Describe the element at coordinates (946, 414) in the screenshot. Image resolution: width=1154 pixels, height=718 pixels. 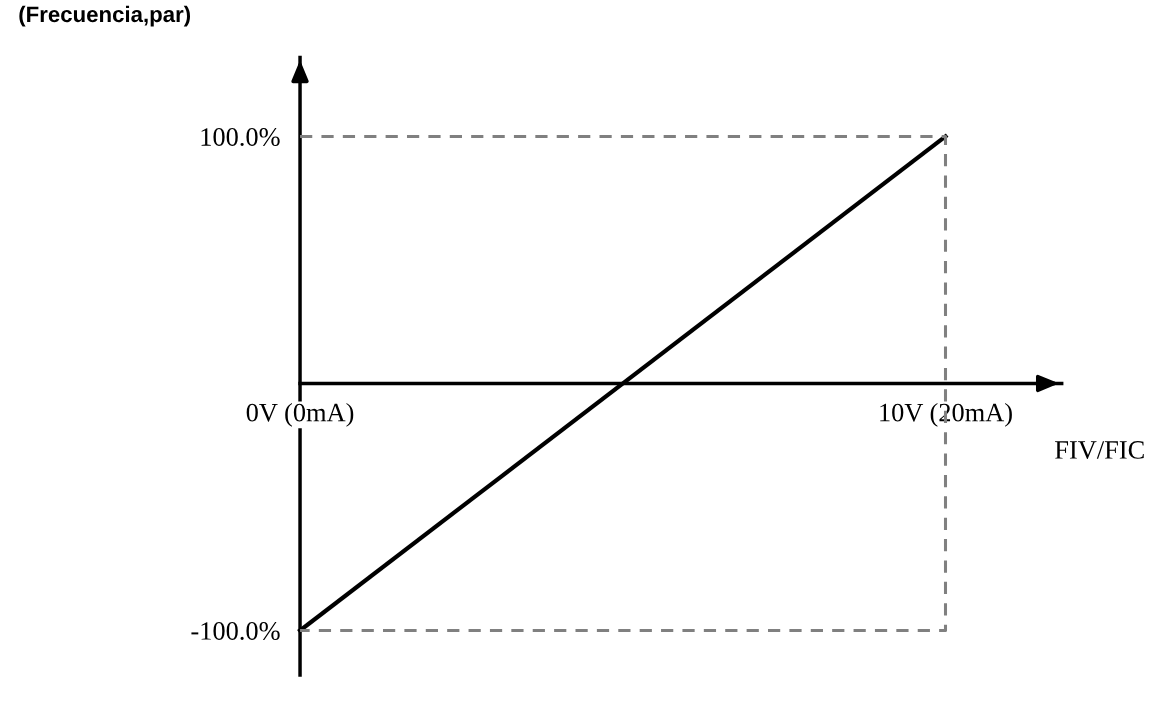
I see `x-tick-label: 10V (20mA)` at that location.